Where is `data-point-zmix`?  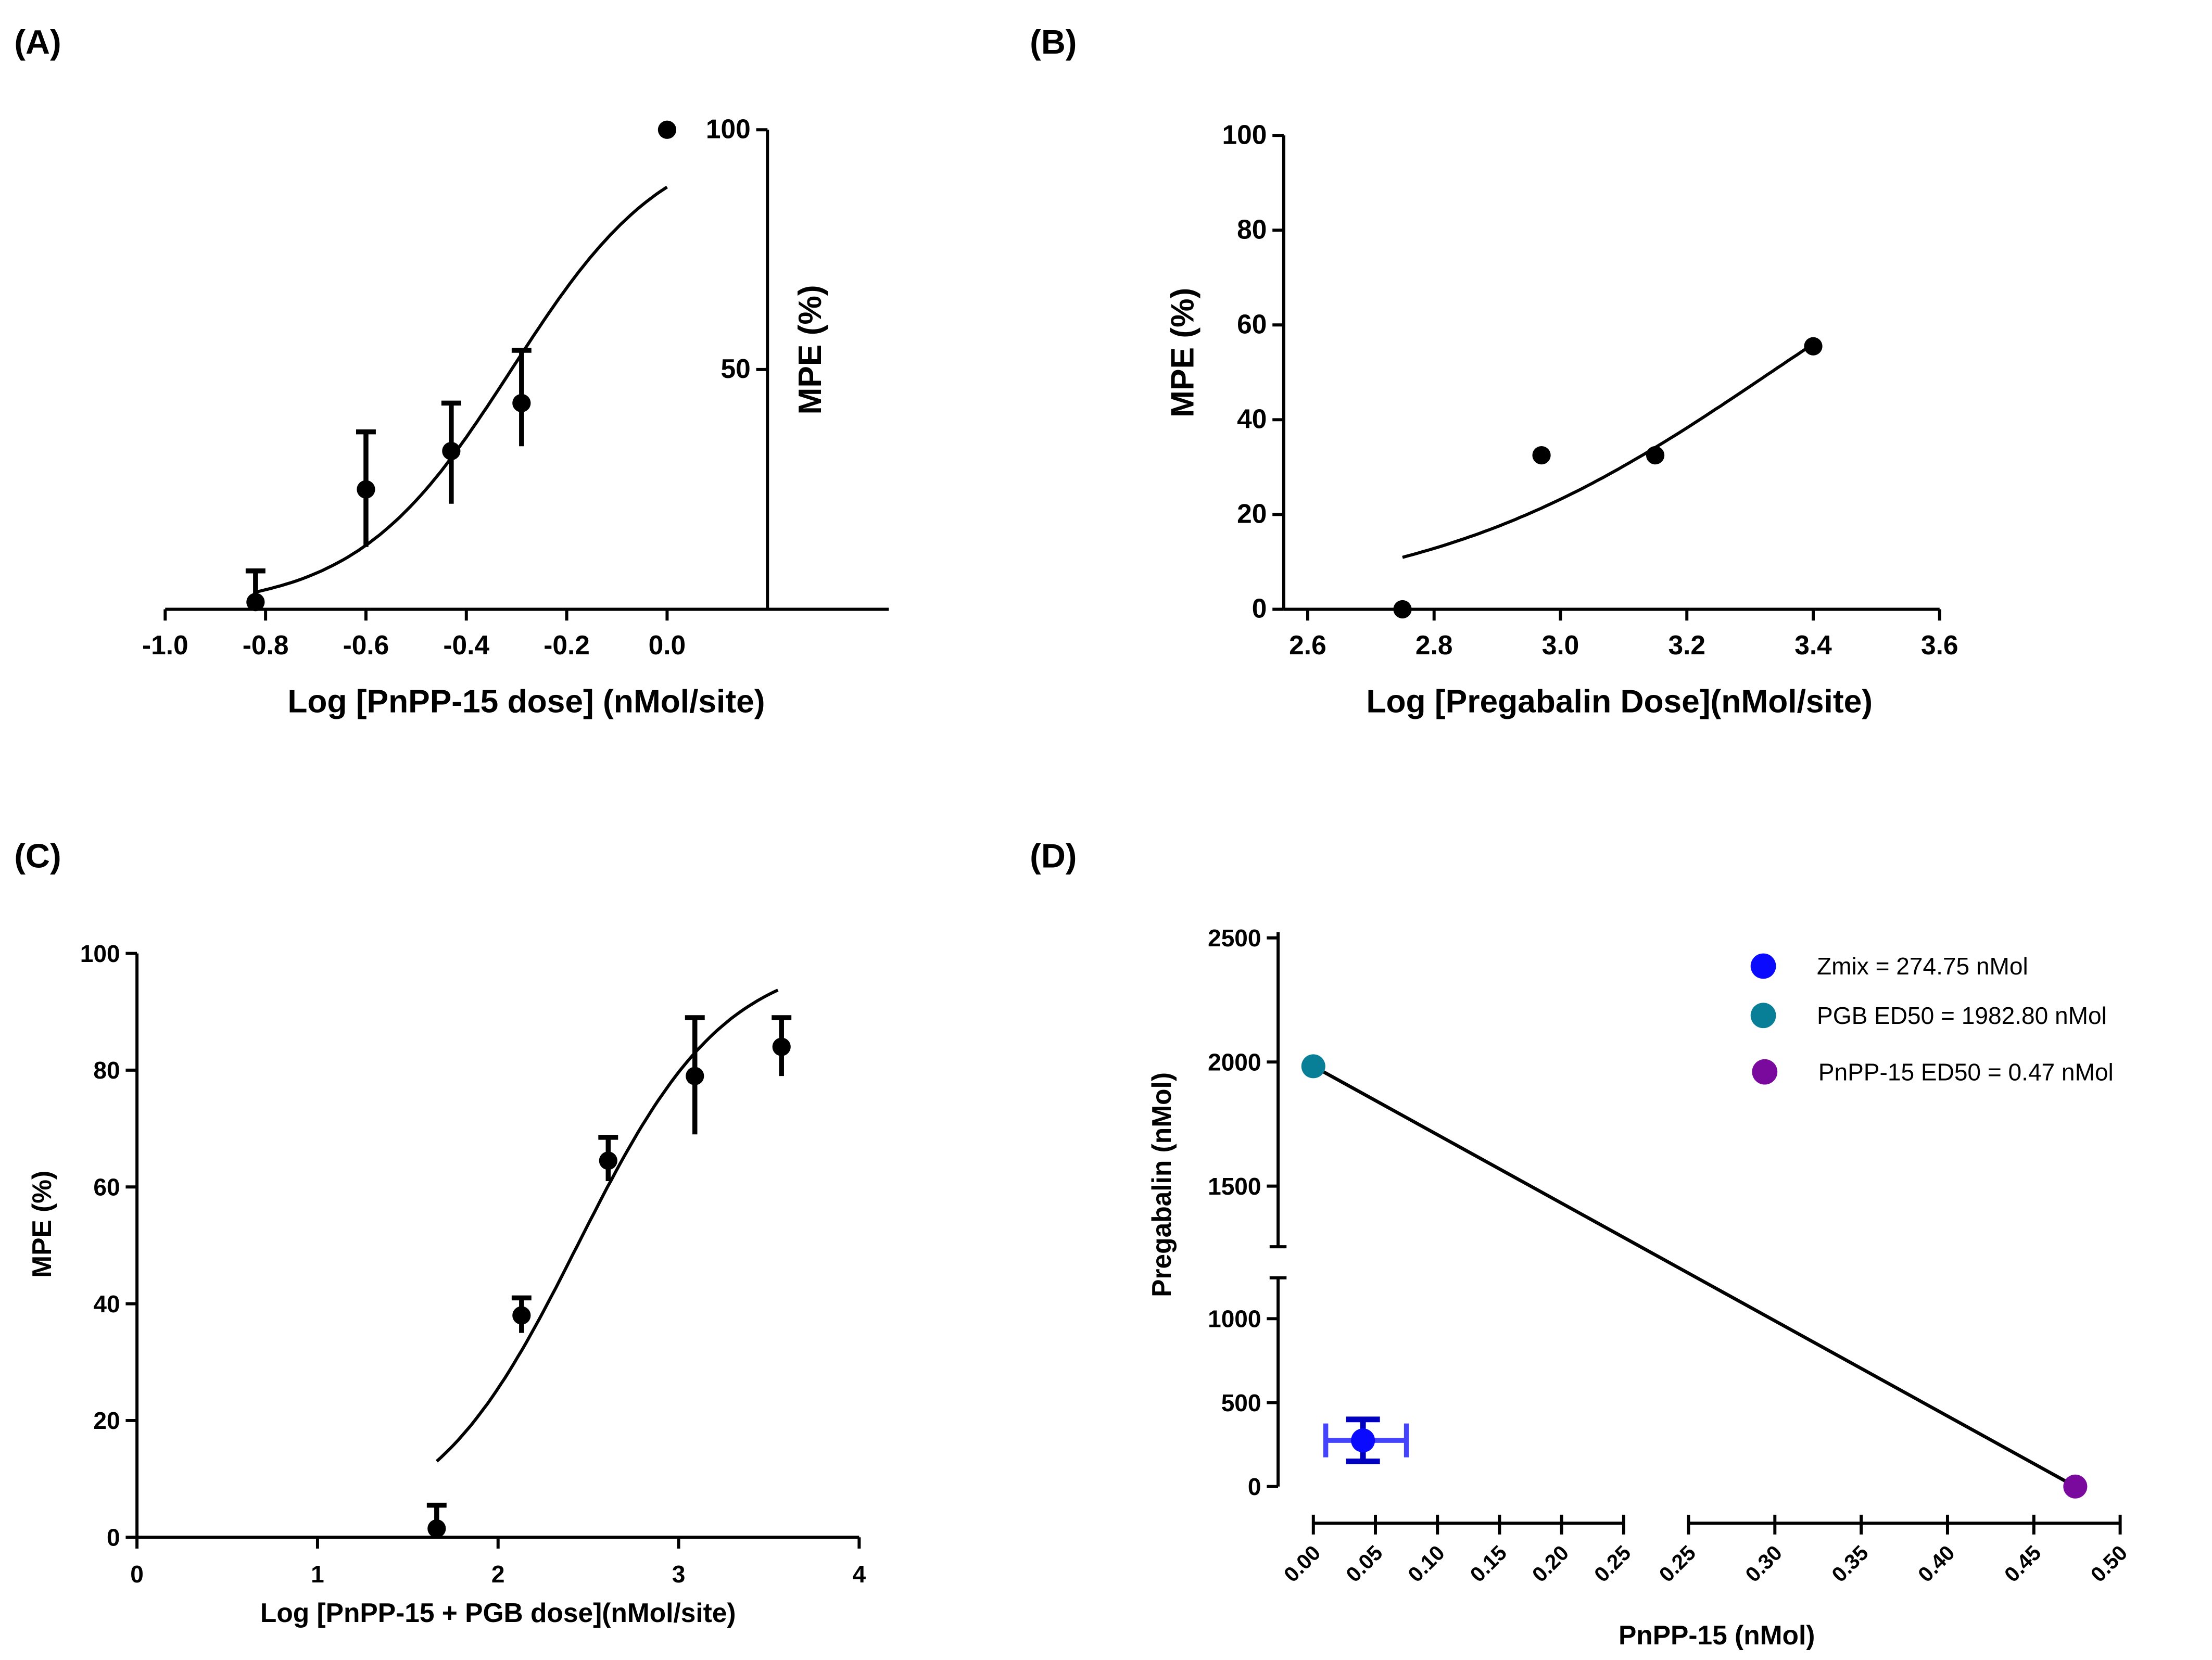 data-point-zmix is located at coordinates (1363, 1440).